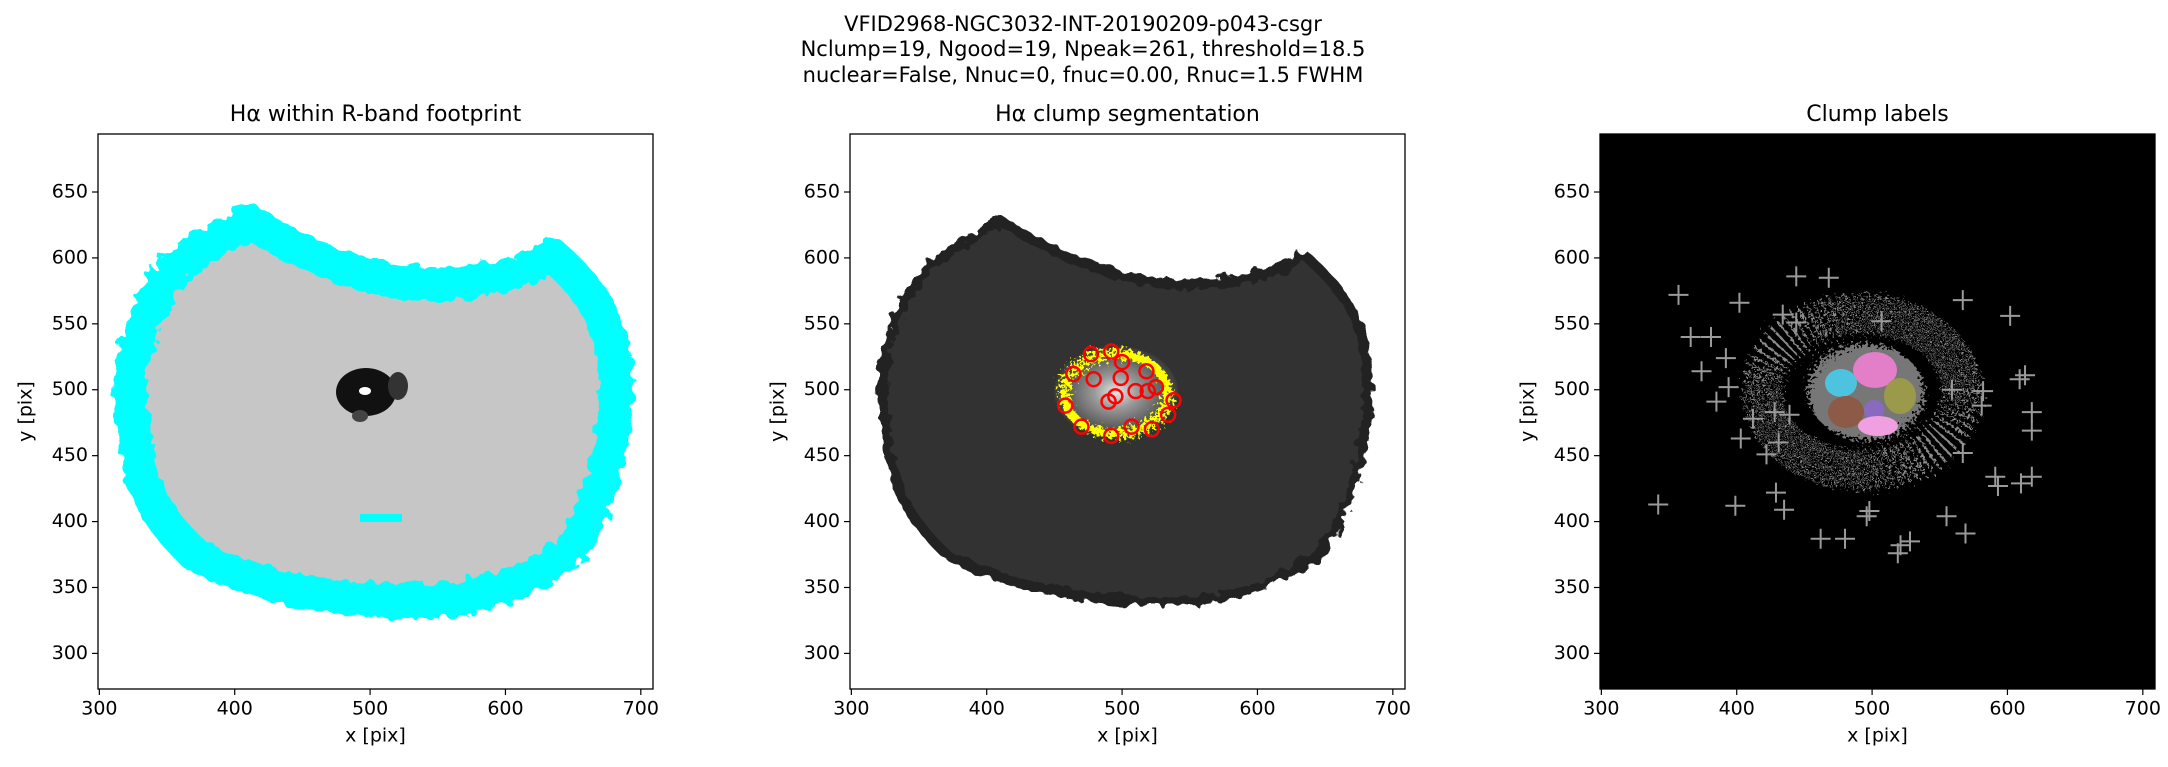 The image size is (2168, 767). I want to click on panel-title: Clump labels, so click(1877, 114).